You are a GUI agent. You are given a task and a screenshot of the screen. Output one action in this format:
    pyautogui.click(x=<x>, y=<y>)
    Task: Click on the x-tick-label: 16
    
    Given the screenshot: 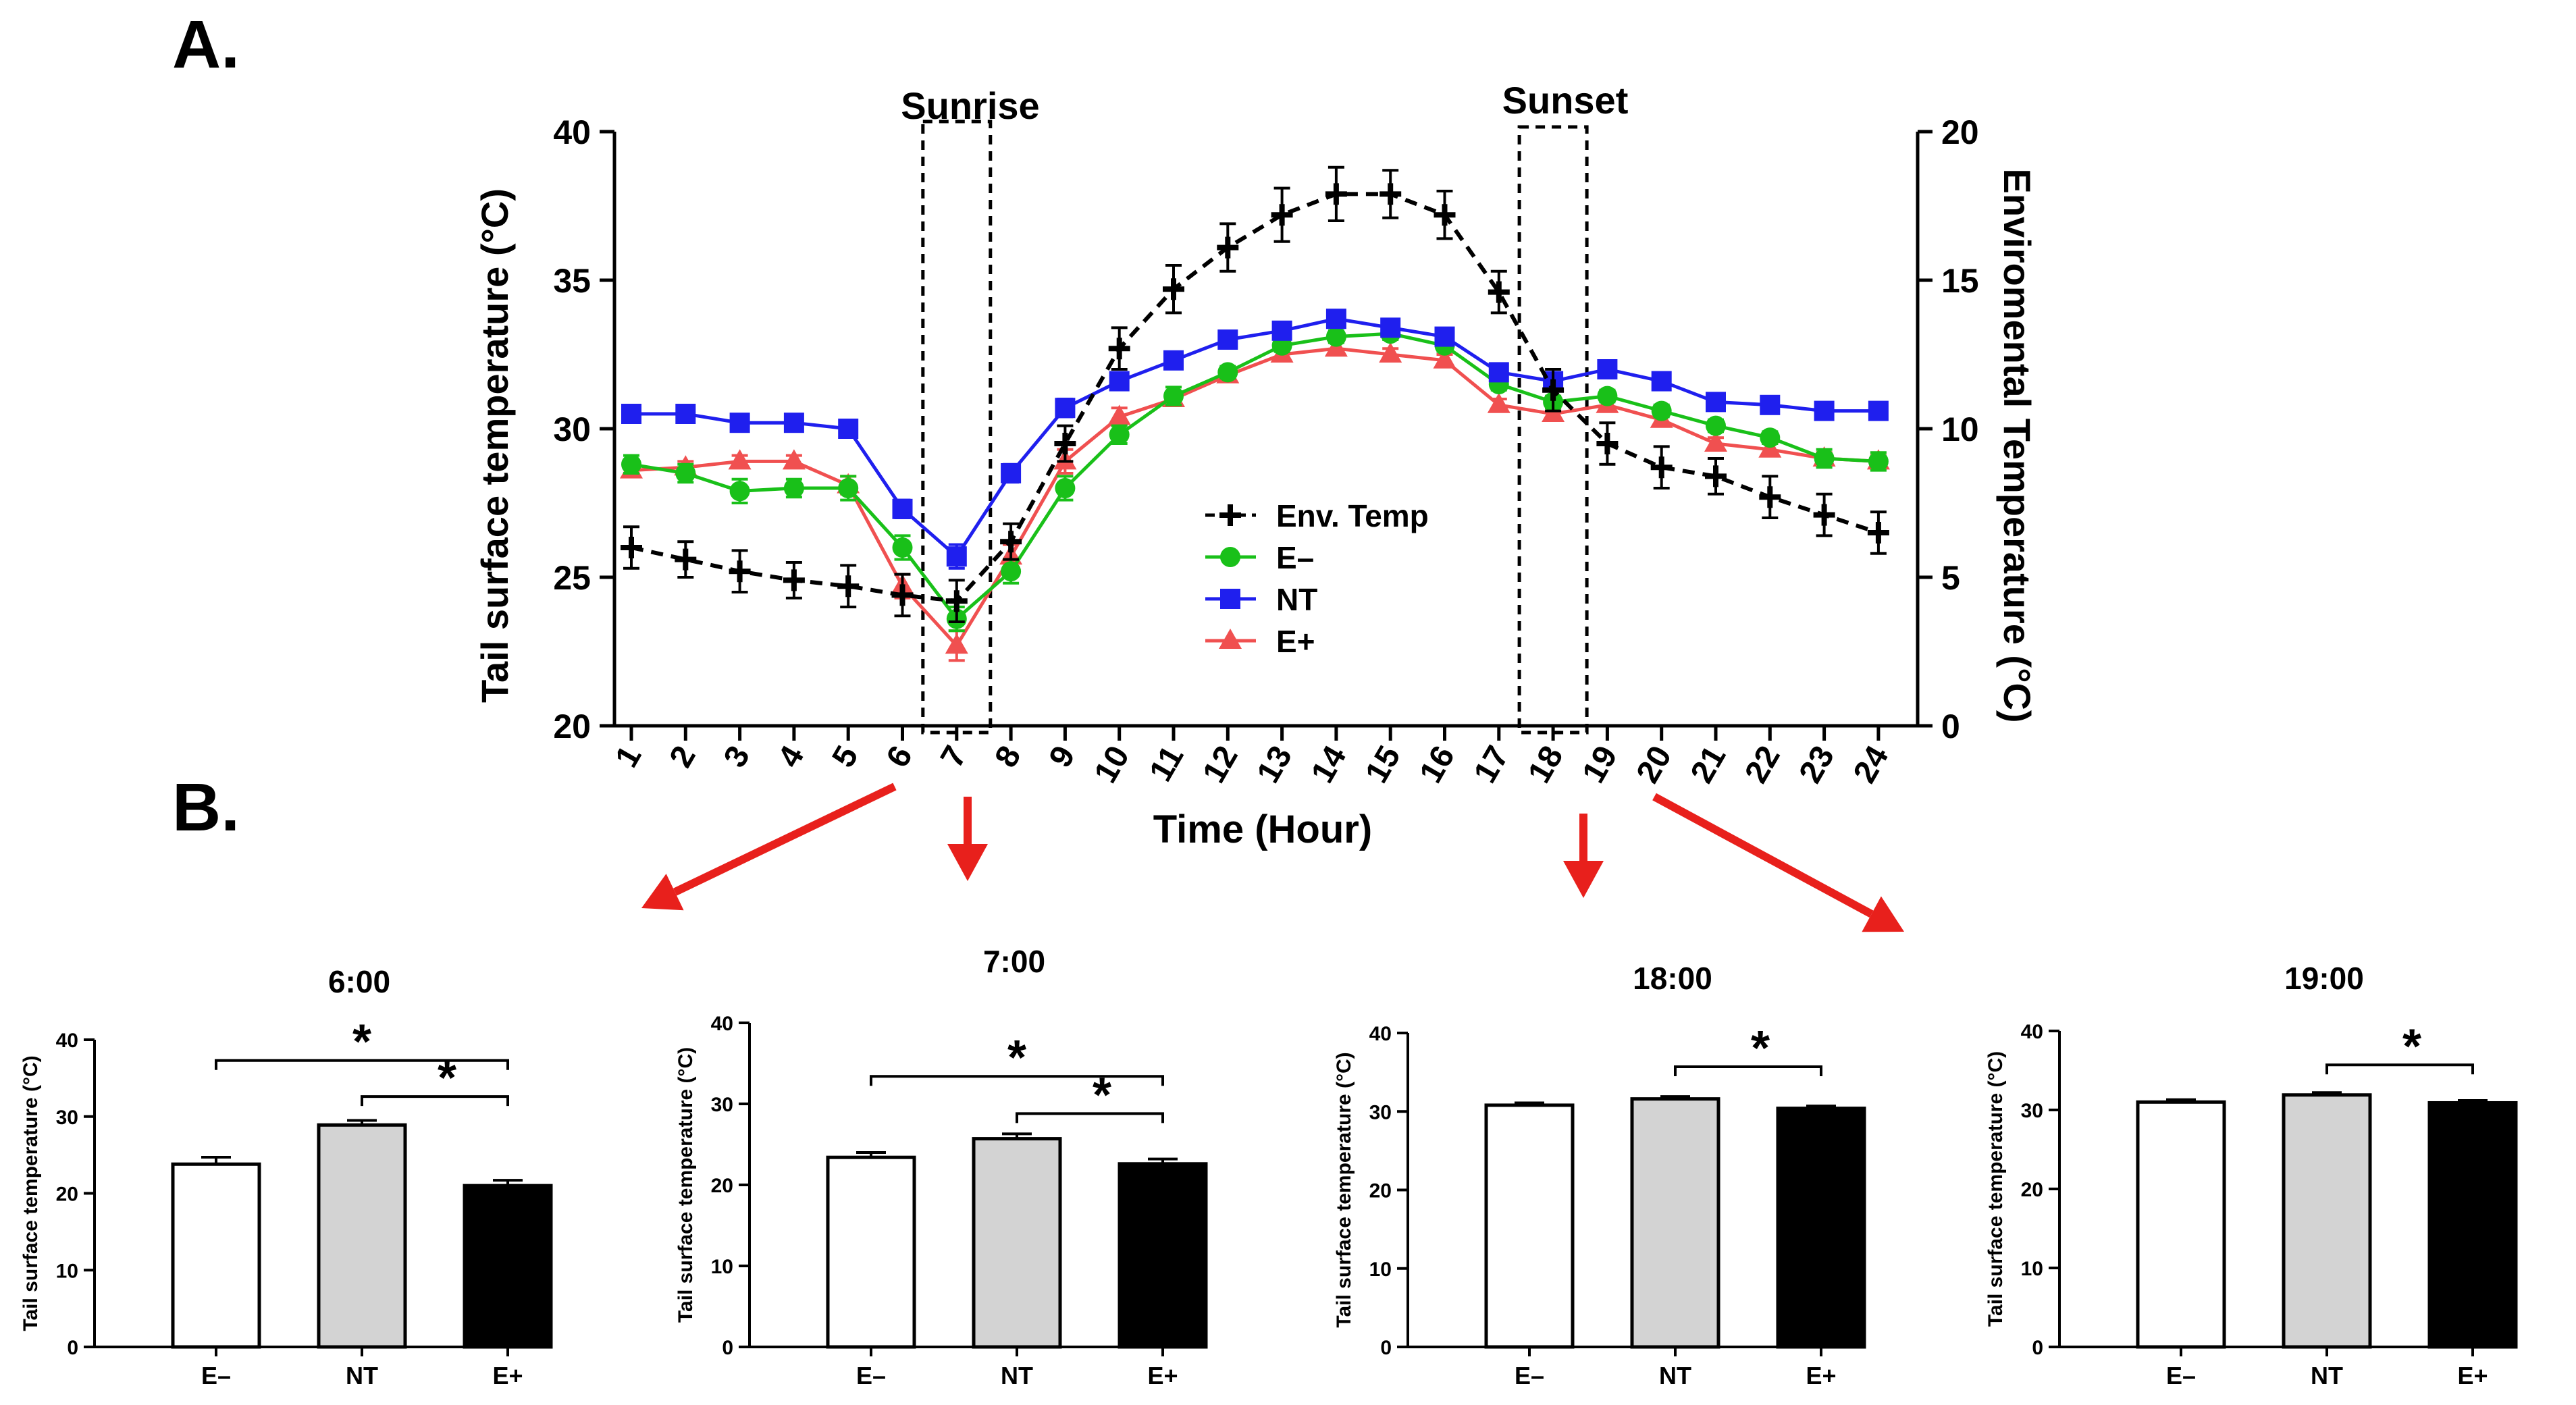 What is the action you would take?
    pyautogui.click(x=1437, y=765)
    